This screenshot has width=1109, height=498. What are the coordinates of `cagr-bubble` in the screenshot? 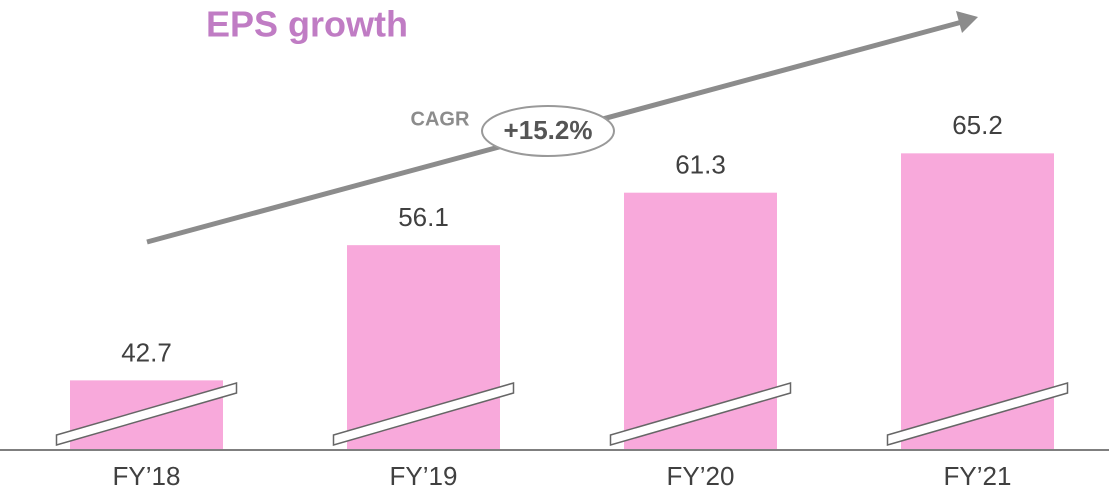 It's located at (548, 131).